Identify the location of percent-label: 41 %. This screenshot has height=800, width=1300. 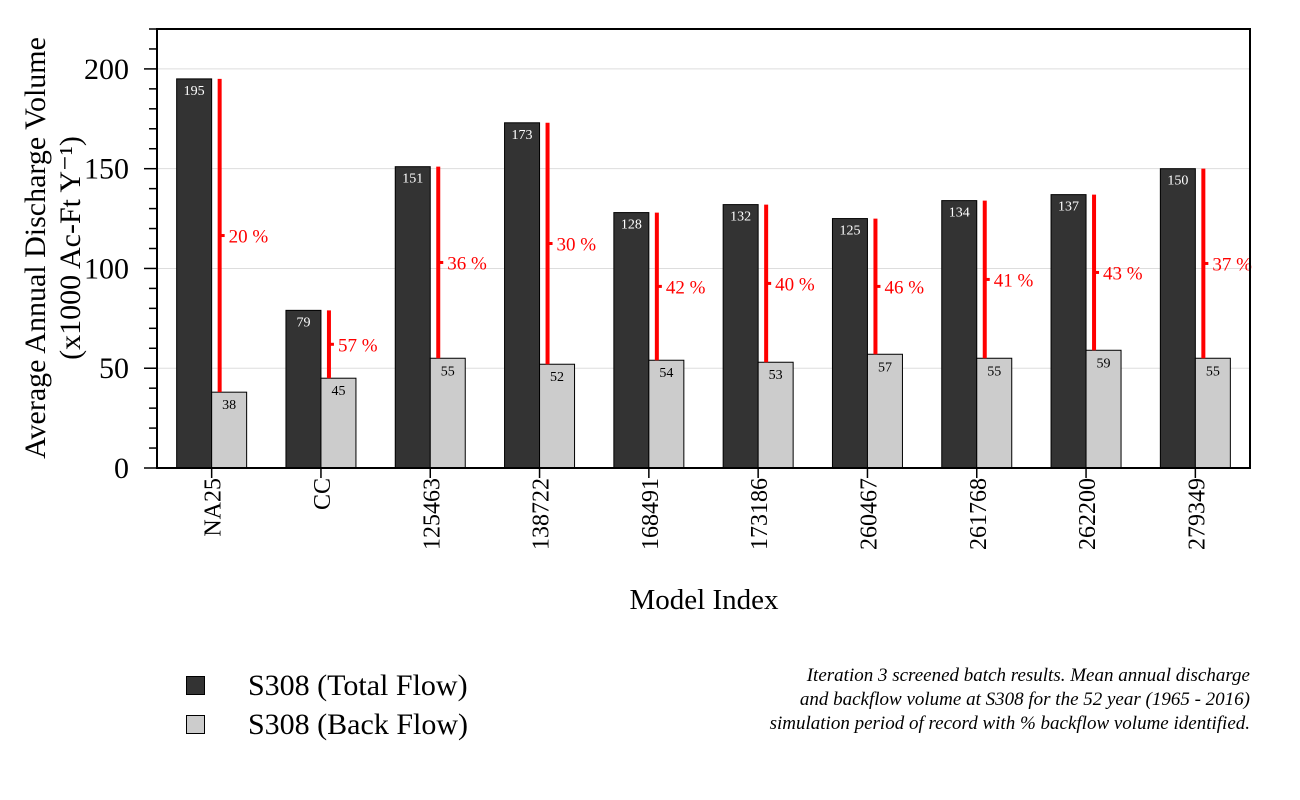
(1014, 280).